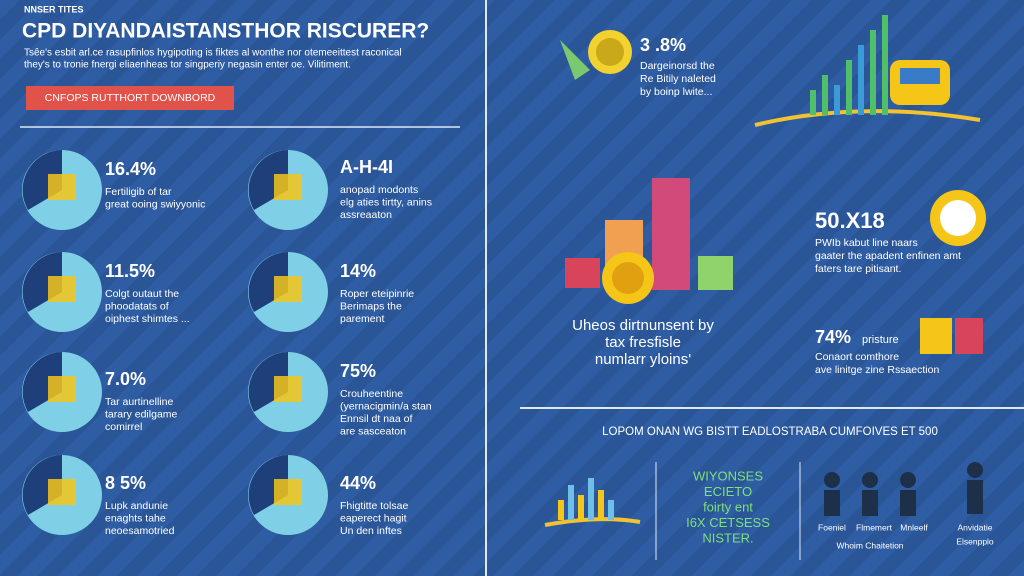  I want to click on stat-value: 75%, so click(358, 371).